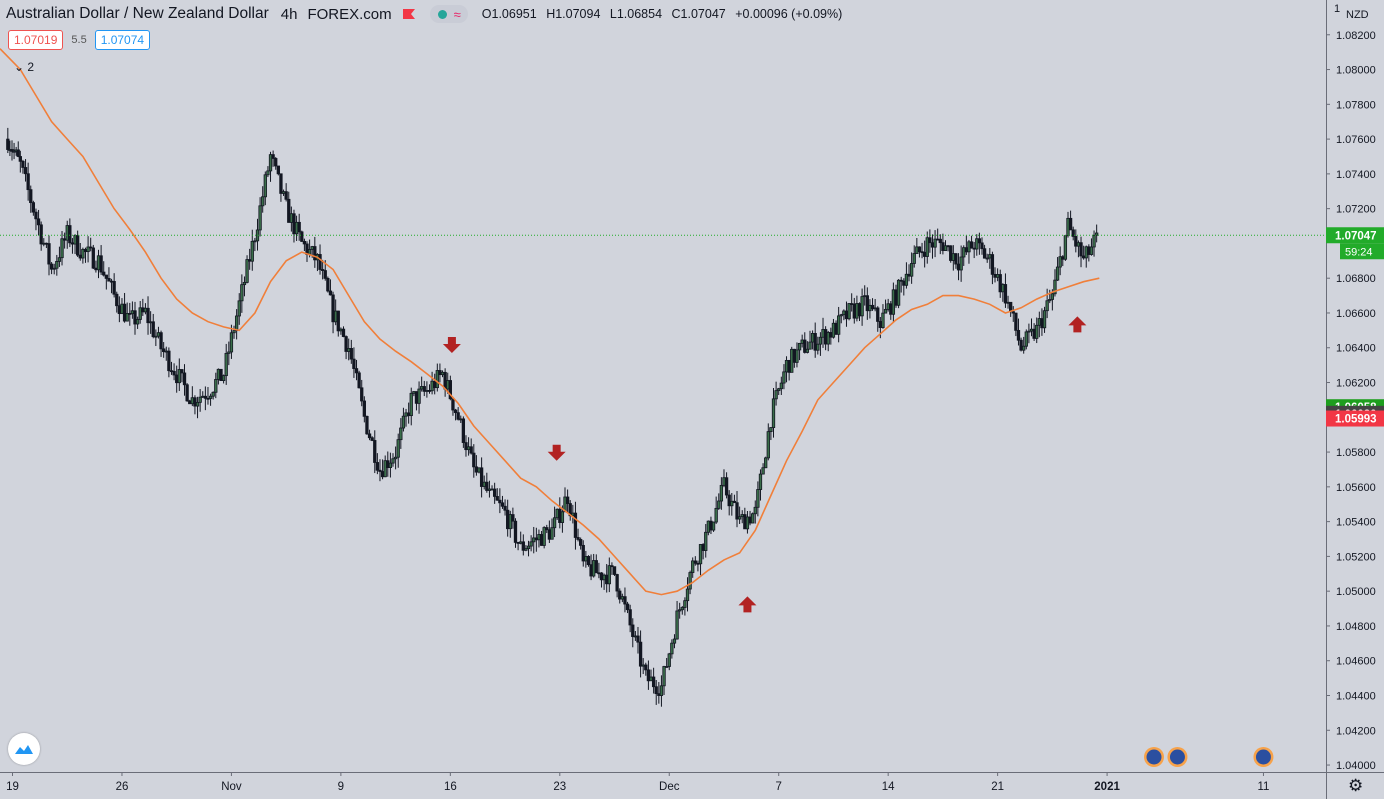 The height and width of the screenshot is (799, 1384). What do you see at coordinates (1359, 252) in the screenshot?
I see `countdown-label: 59:24` at bounding box center [1359, 252].